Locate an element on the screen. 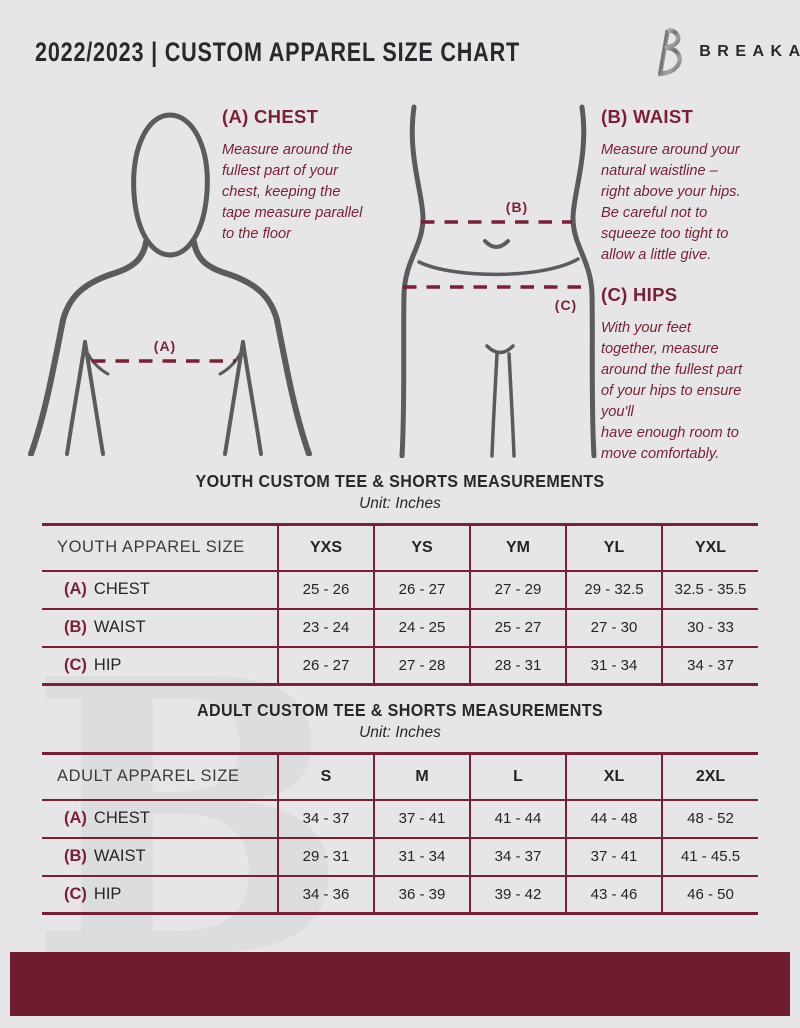 The width and height of the screenshot is (800, 1028). chest-marker-label: (A) is located at coordinates (165, 346).